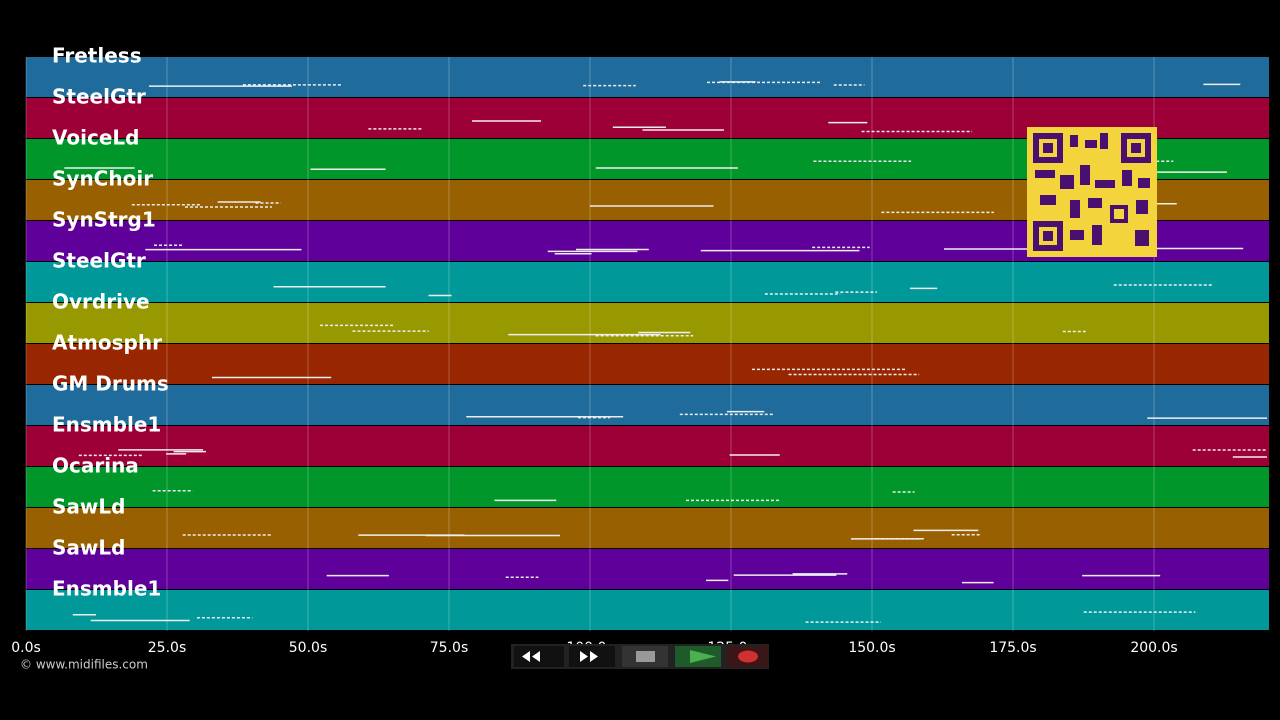 The height and width of the screenshot is (720, 1280). I want to click on qr-code, so click(1092, 192).